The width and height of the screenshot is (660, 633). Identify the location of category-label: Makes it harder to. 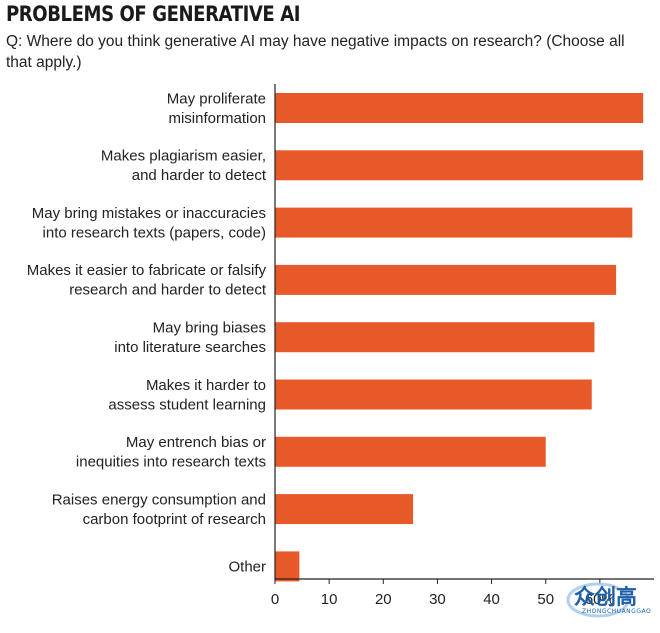
(206, 385).